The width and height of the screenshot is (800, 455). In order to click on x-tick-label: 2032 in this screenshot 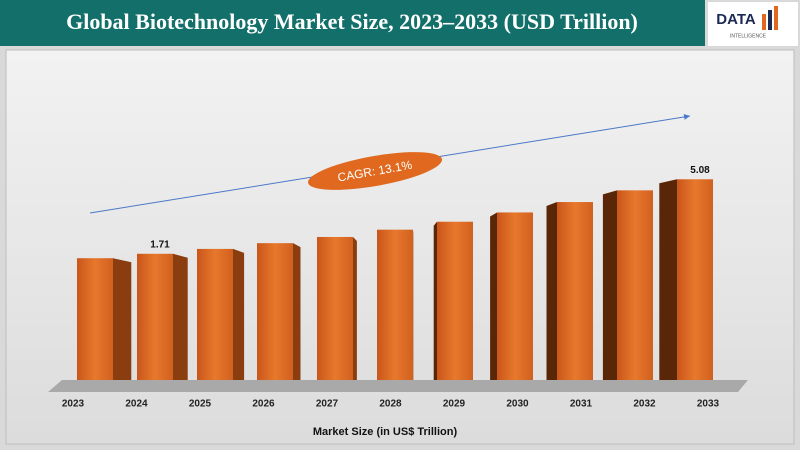, I will do `click(644, 404)`.